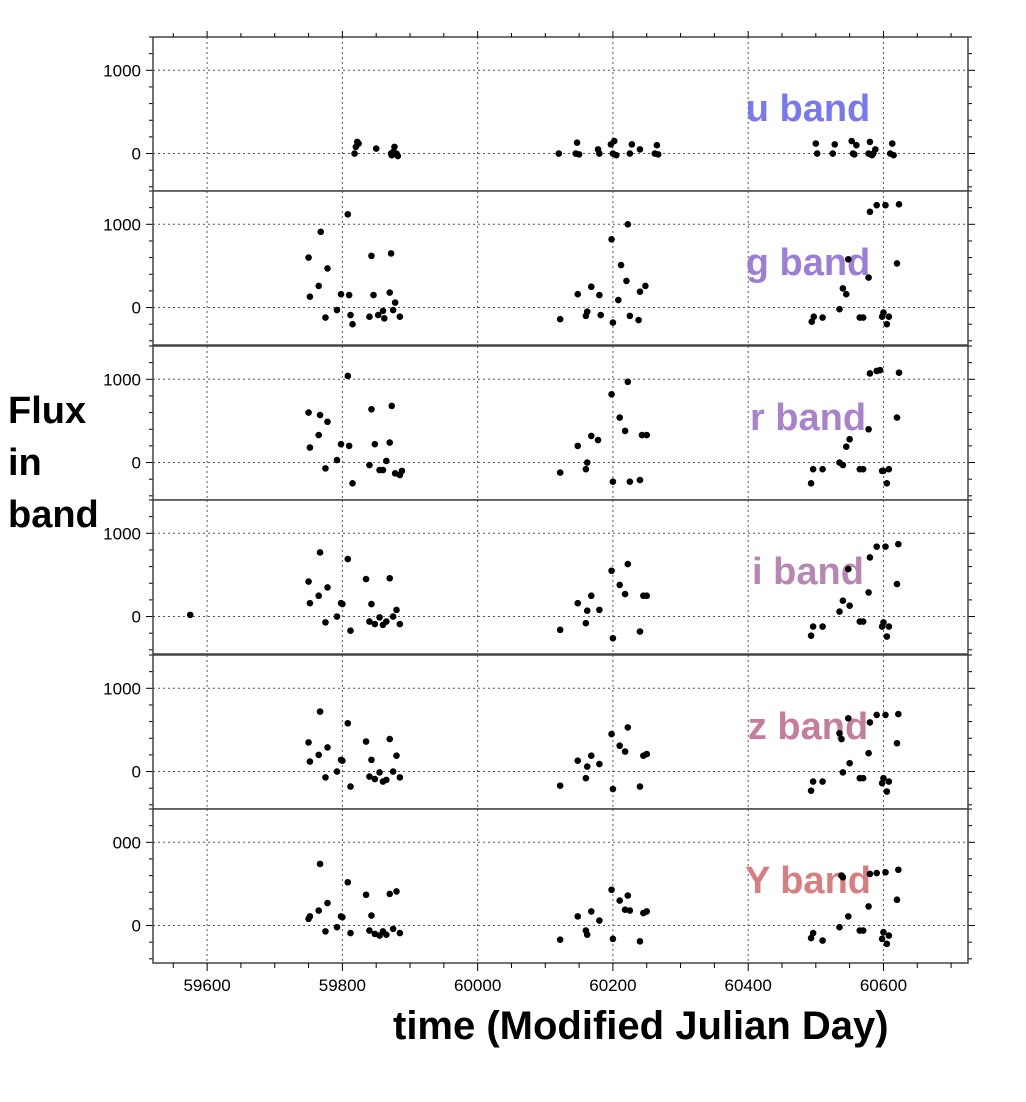 The width and height of the screenshot is (1026, 1102). What do you see at coordinates (25, 463) in the screenshot?
I see `y-axis-label-line-2: in` at bounding box center [25, 463].